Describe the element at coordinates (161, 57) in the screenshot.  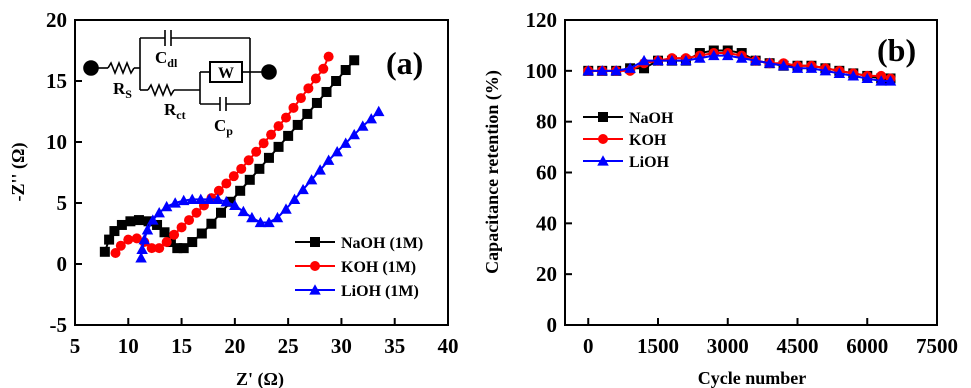
I see `circuit-label-cdl: C` at that location.